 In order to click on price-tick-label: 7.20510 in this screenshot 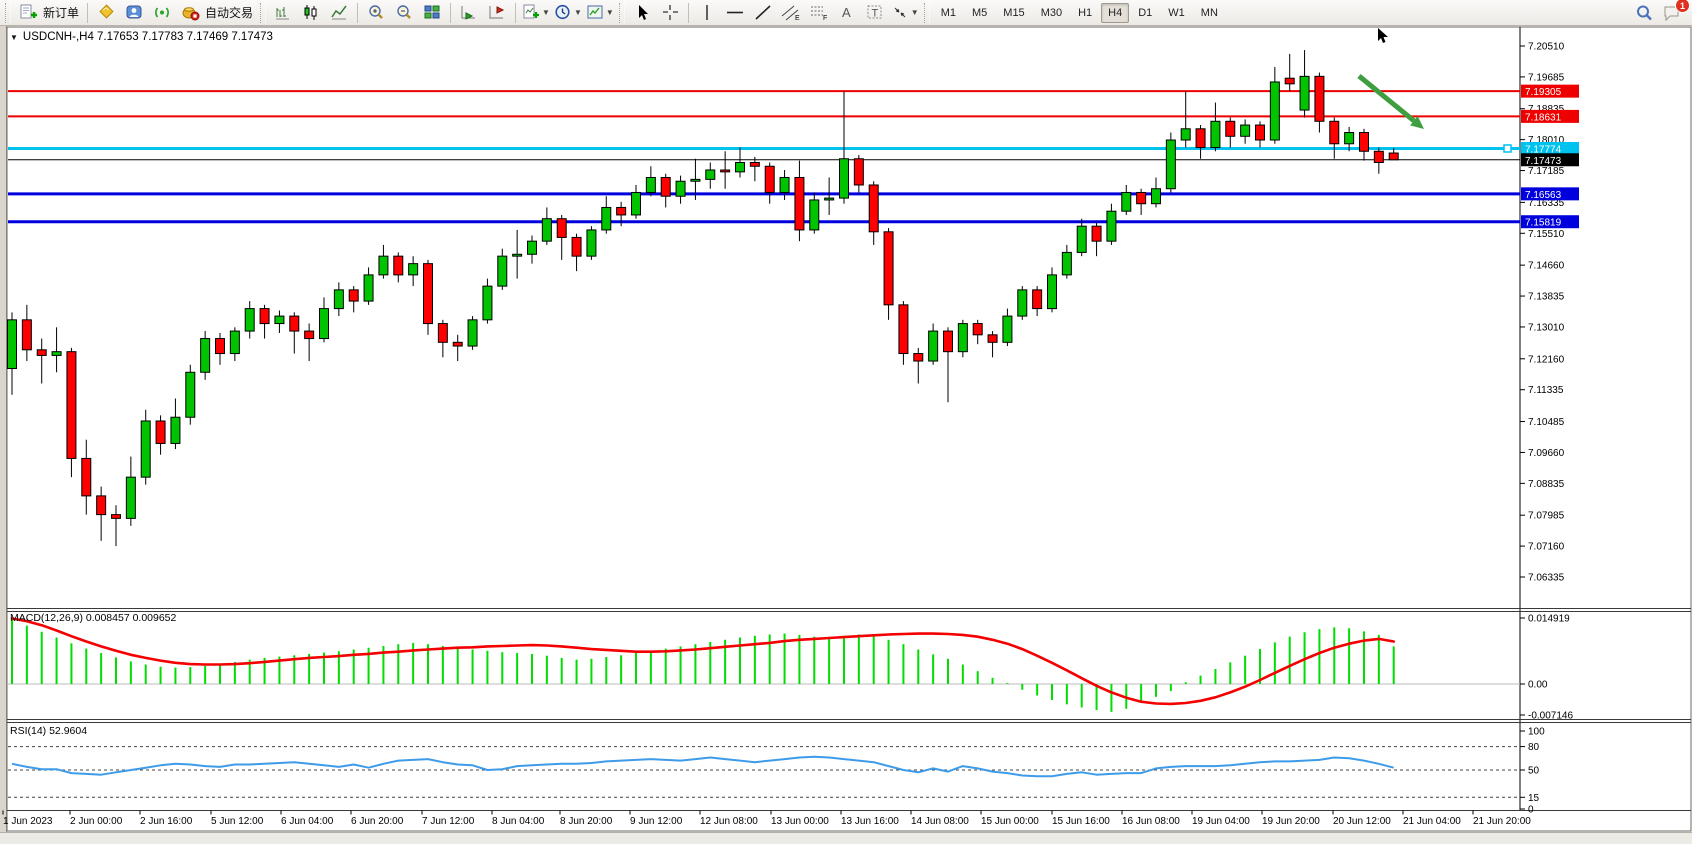, I will do `click(1546, 47)`.